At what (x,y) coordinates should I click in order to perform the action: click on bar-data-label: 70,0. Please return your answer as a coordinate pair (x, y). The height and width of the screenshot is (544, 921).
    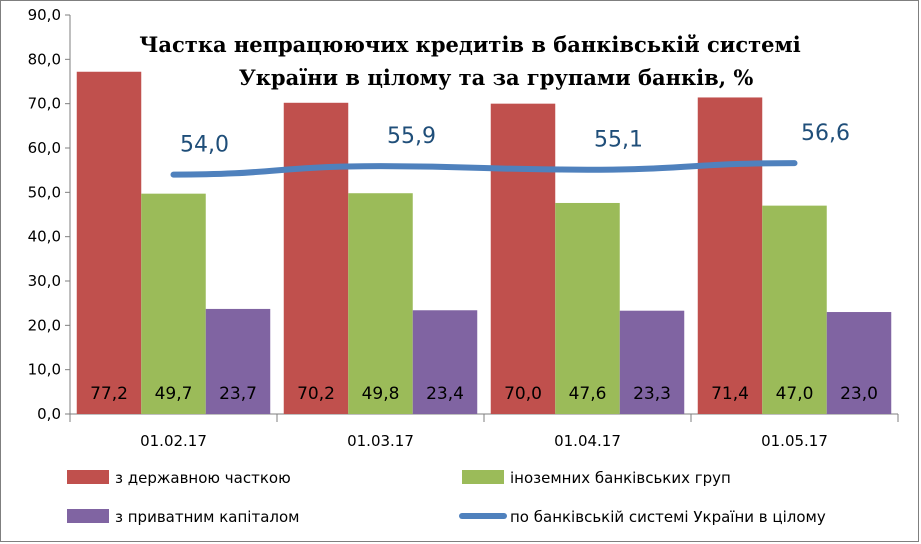
    Looking at the image, I should click on (523, 394).